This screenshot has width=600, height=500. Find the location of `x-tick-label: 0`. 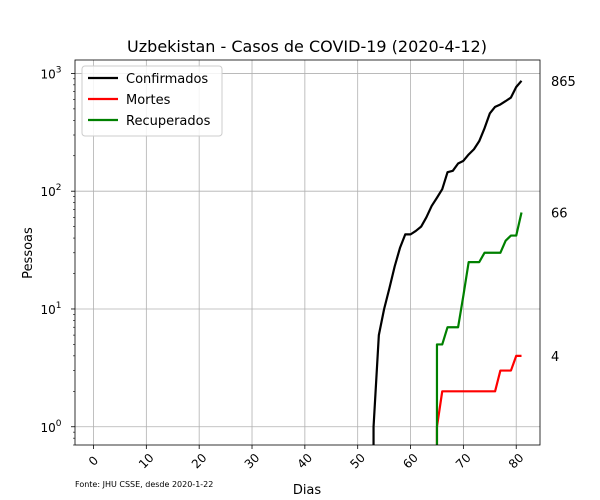

x-tick-label: 0 is located at coordinates (93, 460).